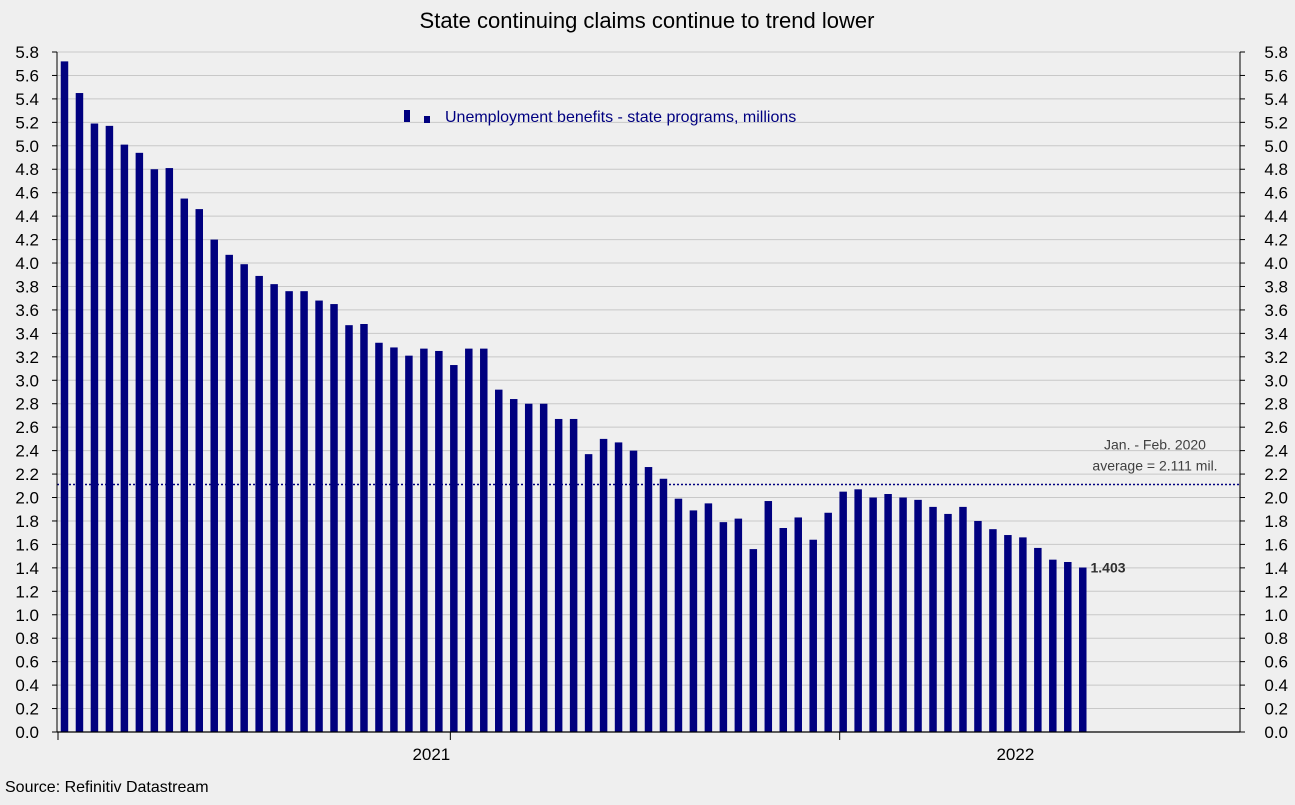 The image size is (1295, 805). Describe the element at coordinates (1276, 240) in the screenshot. I see `y-tick-label-right: 4.2` at that location.